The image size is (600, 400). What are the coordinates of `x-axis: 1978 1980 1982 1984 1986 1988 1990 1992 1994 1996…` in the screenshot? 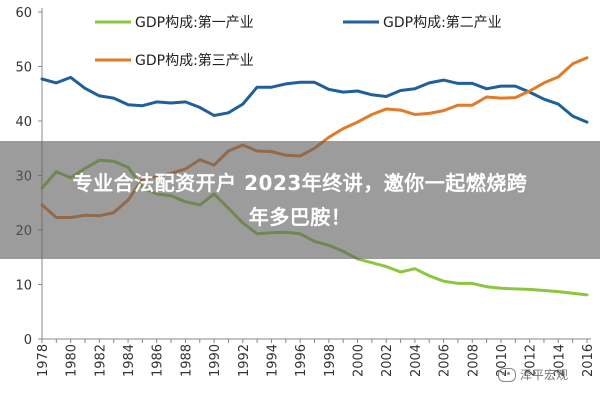 It's located at (316, 357).